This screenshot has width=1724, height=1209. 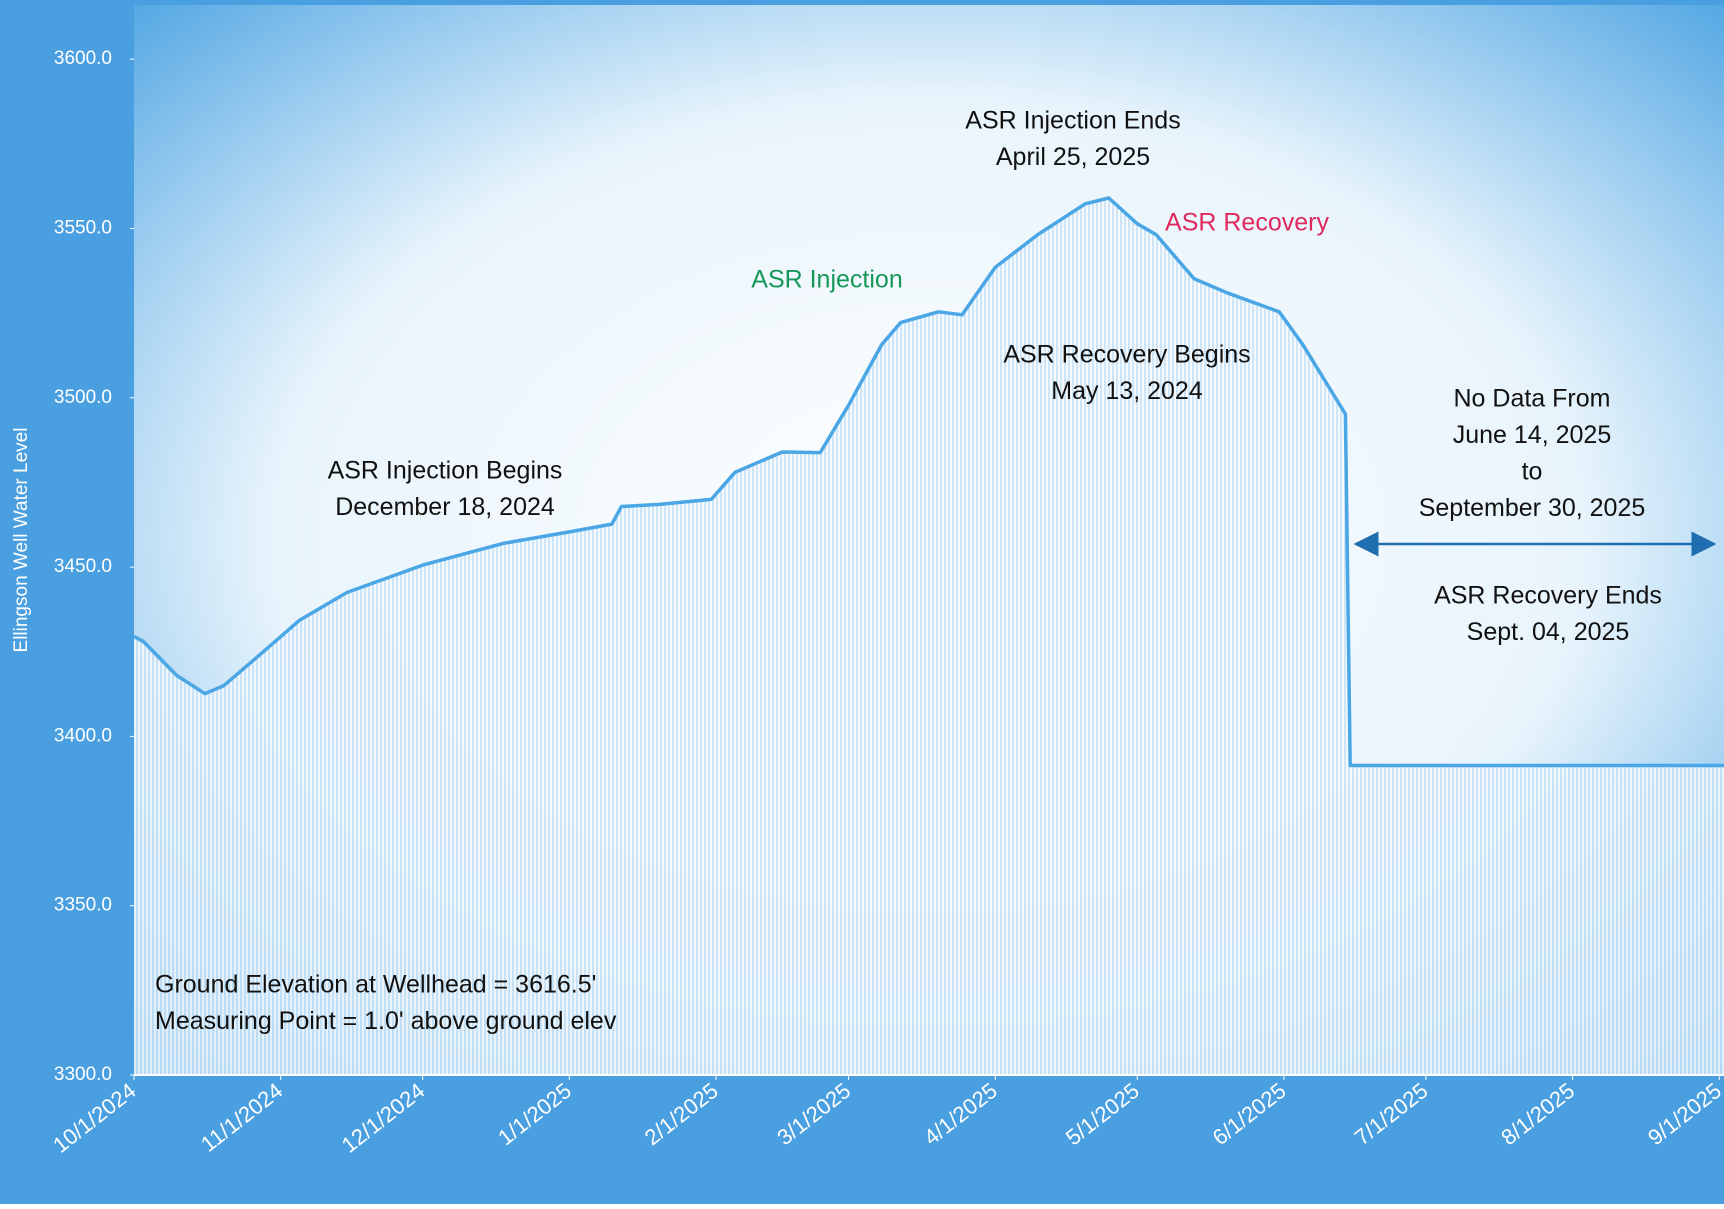 I want to click on annotation: ASR Recovery Begins, so click(x=1126, y=355).